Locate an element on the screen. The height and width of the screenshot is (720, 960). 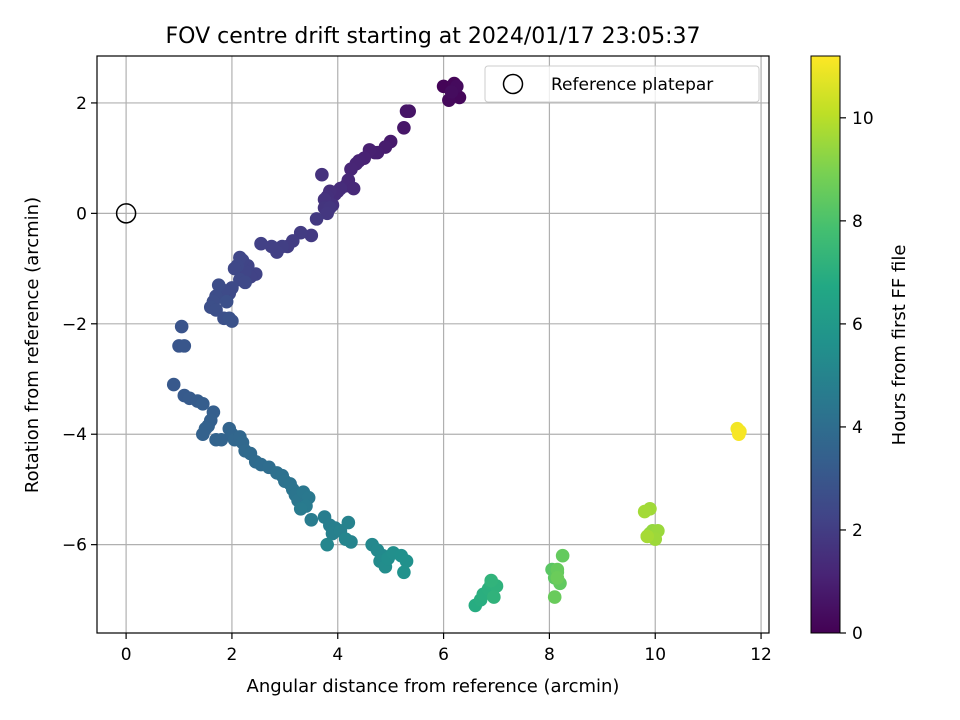
legend-box is located at coordinates (622, 84).